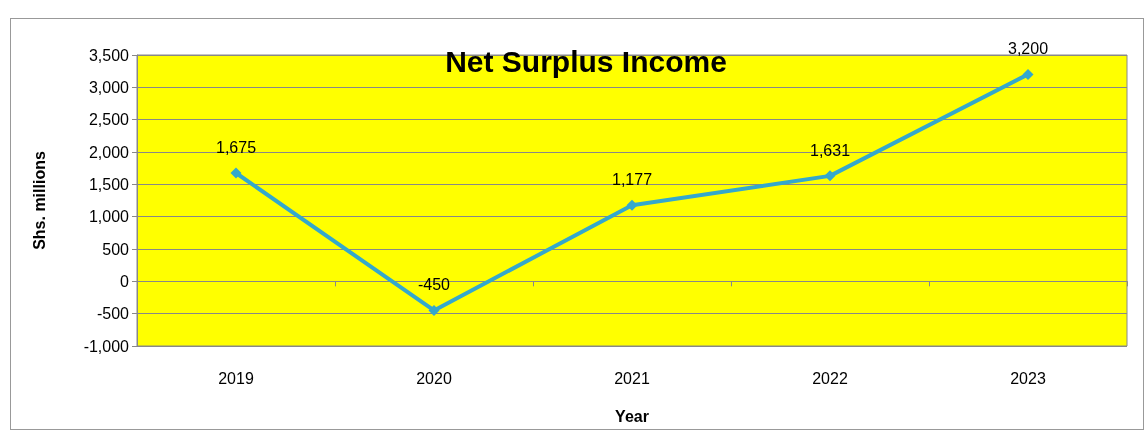 The height and width of the screenshot is (432, 1146). Describe the element at coordinates (830, 150) in the screenshot. I see `text: 1,631` at that location.